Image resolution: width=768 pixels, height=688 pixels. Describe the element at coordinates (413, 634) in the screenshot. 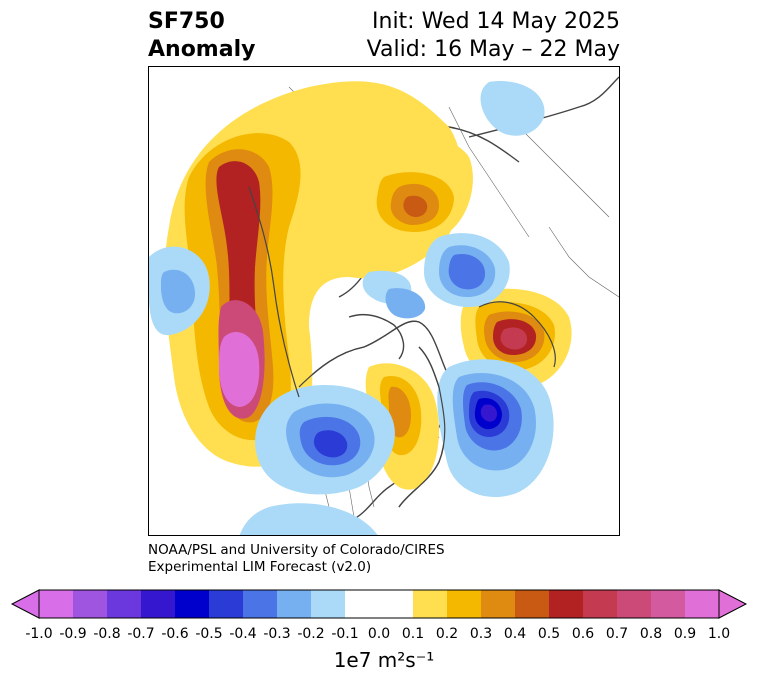

I see `colorbar-tick-label: 0.1` at that location.